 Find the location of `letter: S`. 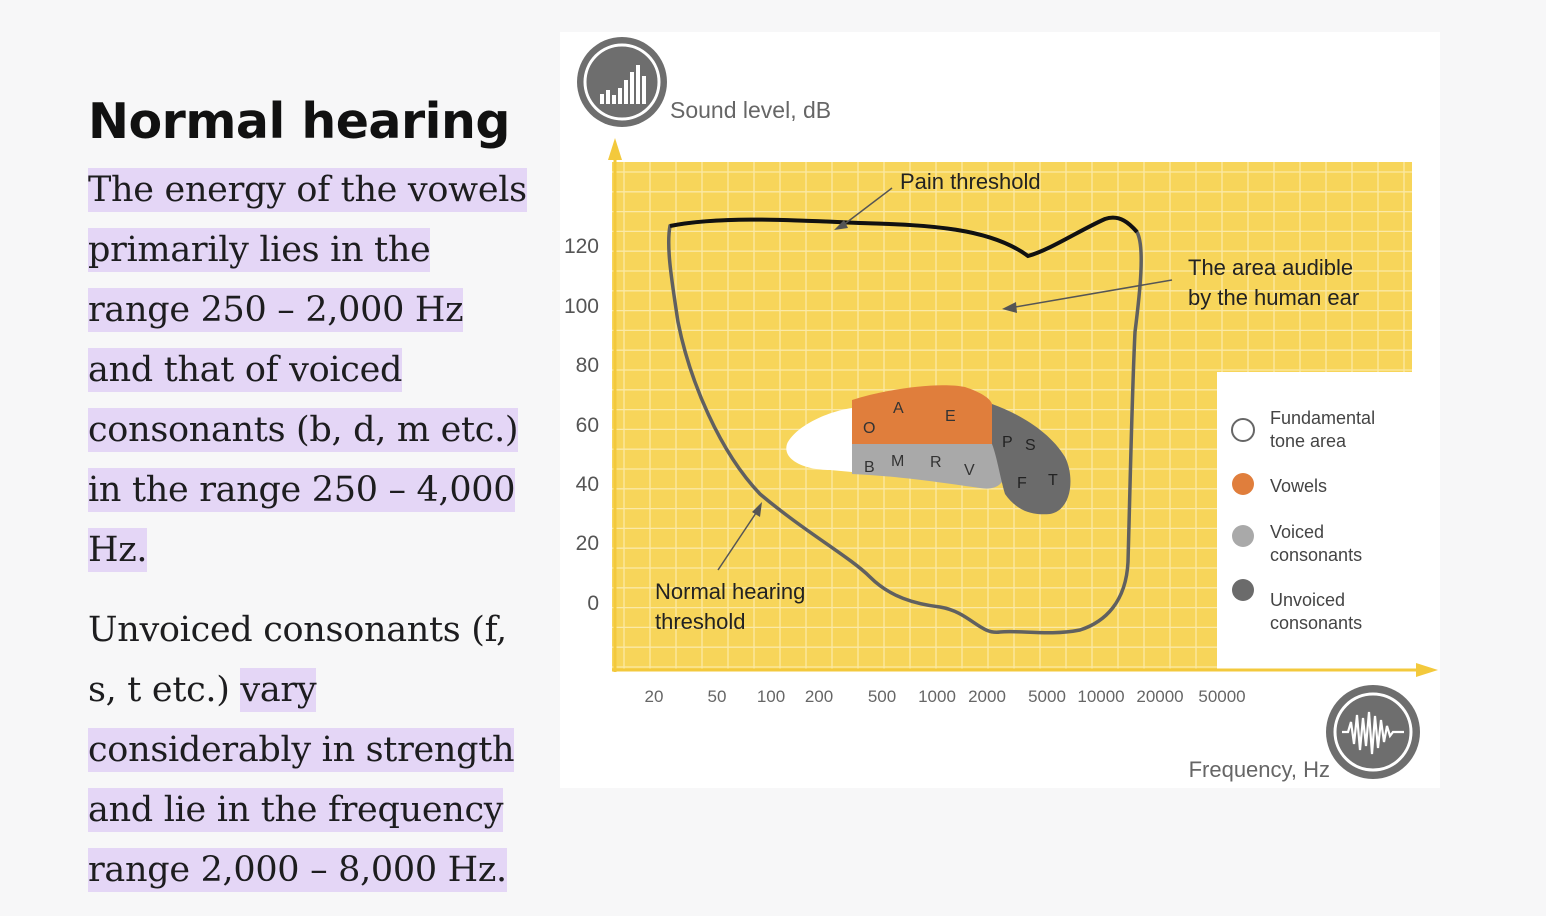

letter: S is located at coordinates (1030, 445).